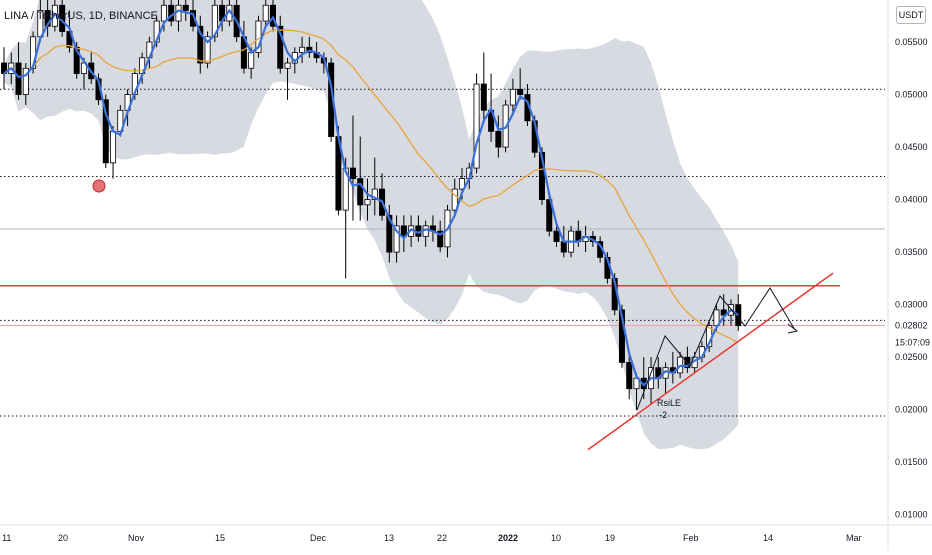 This screenshot has width=932, height=555. What do you see at coordinates (911, 462) in the screenshot?
I see `y-tick-label: 0.01500` at bounding box center [911, 462].